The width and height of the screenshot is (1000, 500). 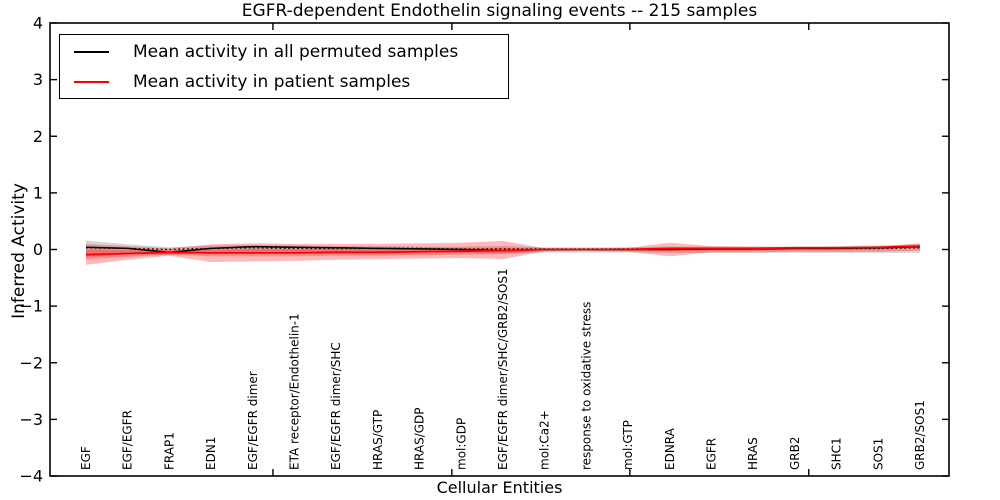 What do you see at coordinates (878, 454) in the screenshot?
I see `x-tick-label: SOS1` at bounding box center [878, 454].